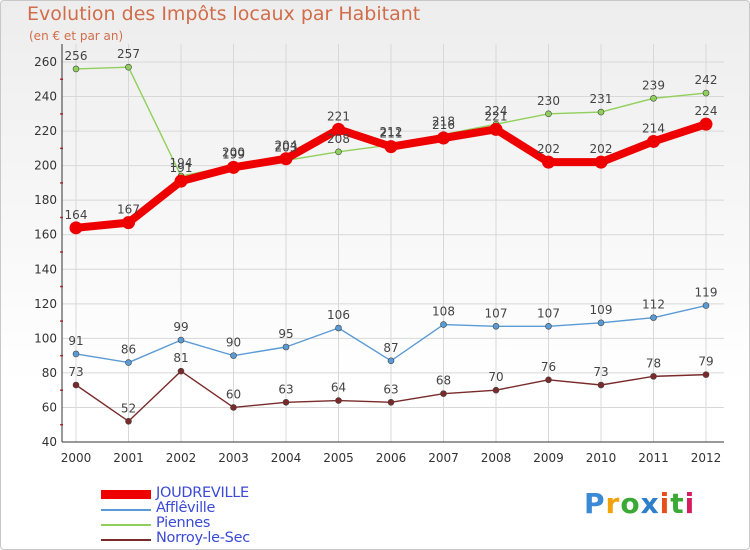 This screenshot has height=550, width=750. What do you see at coordinates (653, 458) in the screenshot?
I see `x-tick-label: 2011` at bounding box center [653, 458].